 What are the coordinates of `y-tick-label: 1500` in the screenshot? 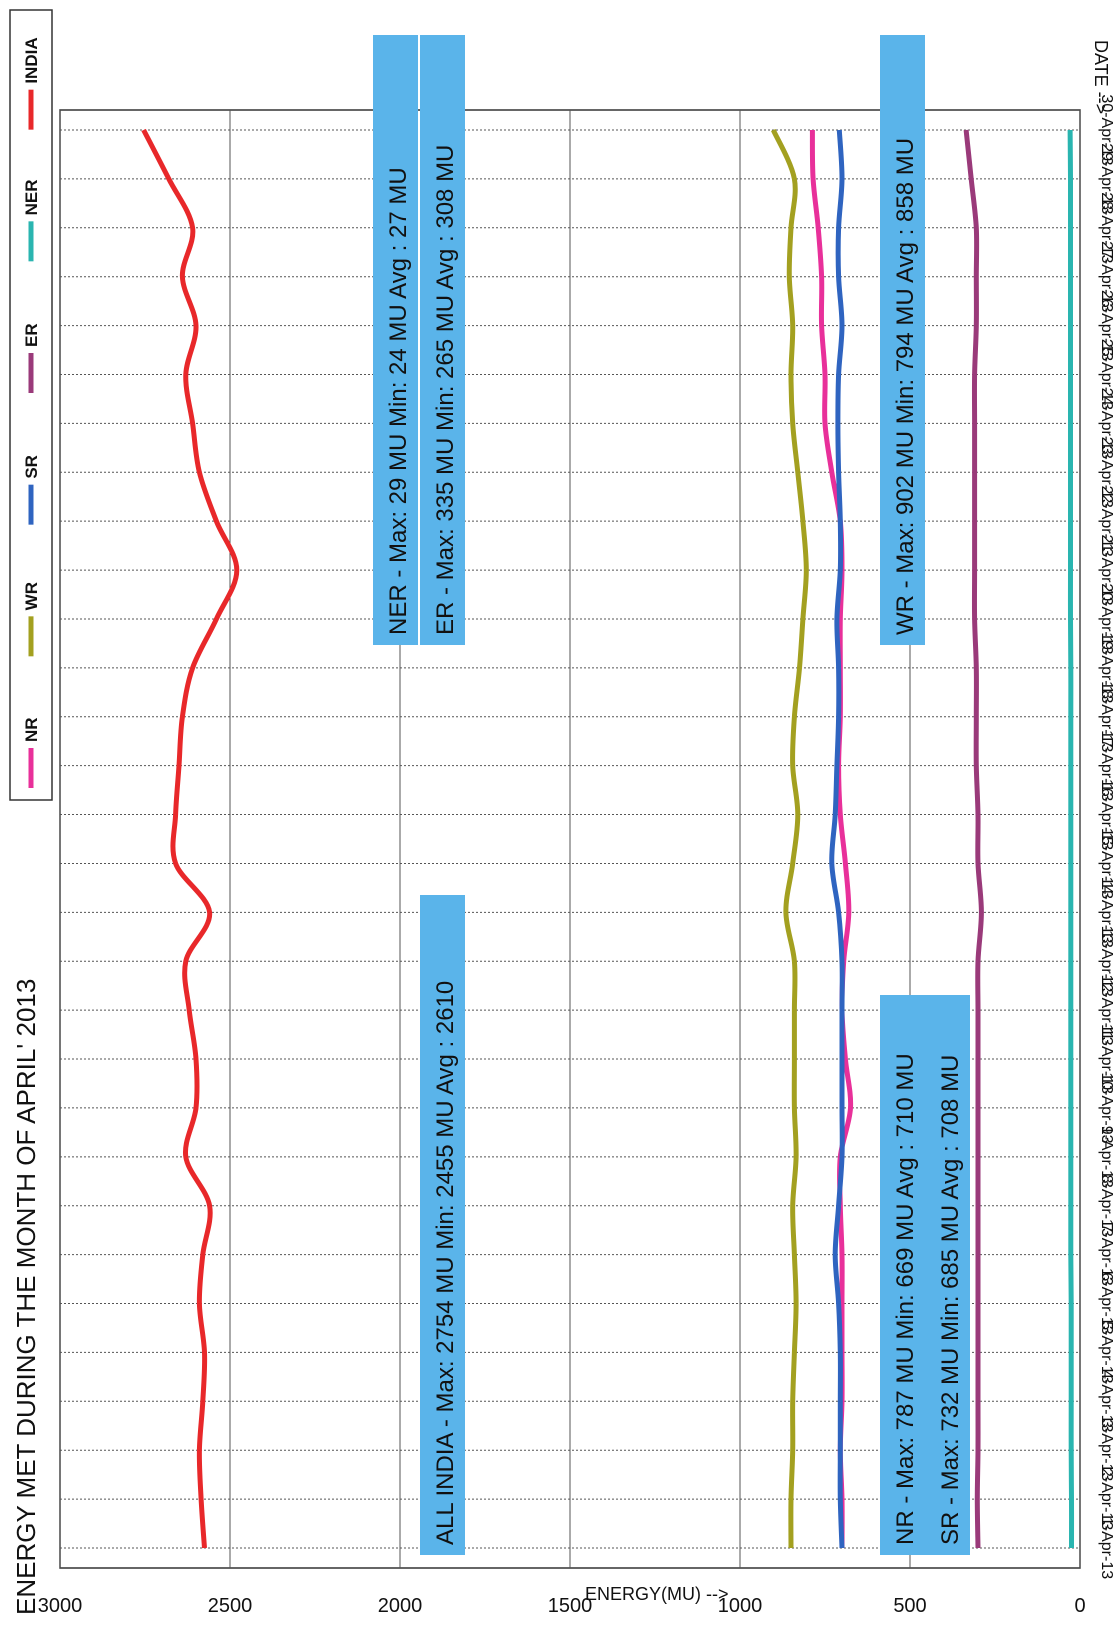 It's located at (570, 1606).